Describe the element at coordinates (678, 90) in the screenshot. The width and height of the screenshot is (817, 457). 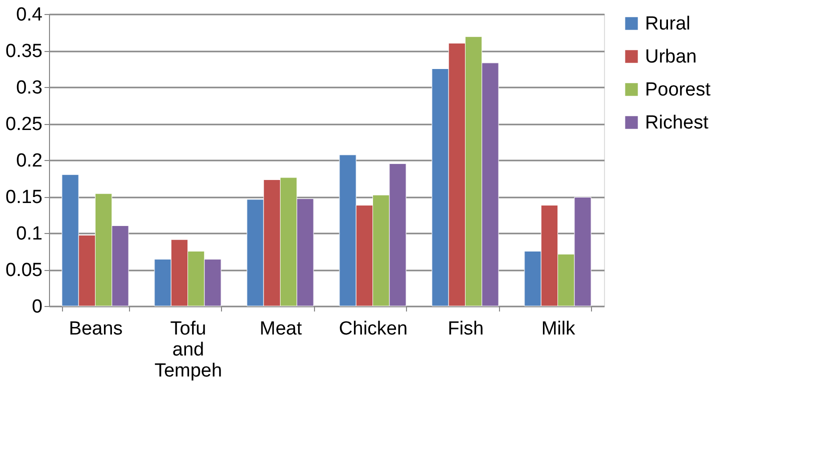
I see `legend-label: Poorest` at that location.